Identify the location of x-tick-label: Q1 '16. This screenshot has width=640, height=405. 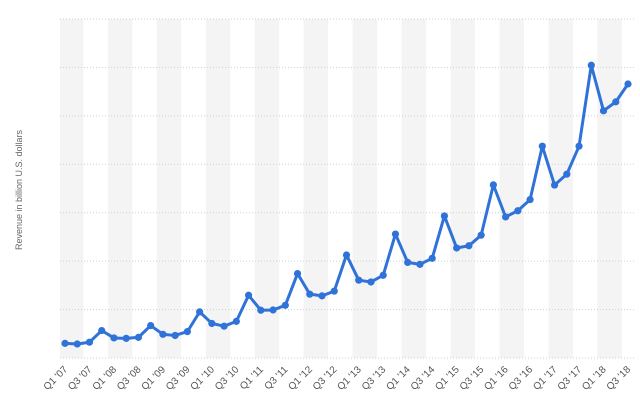
(496, 378).